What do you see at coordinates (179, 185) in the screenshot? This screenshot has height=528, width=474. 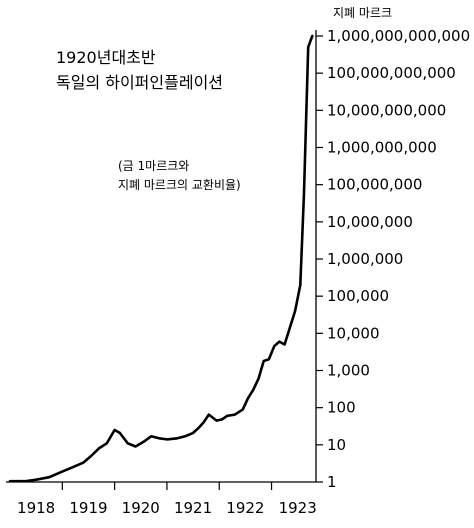 I see `chart-note-line-2: 지폐 마르크의 교환비율)` at bounding box center [179, 185].